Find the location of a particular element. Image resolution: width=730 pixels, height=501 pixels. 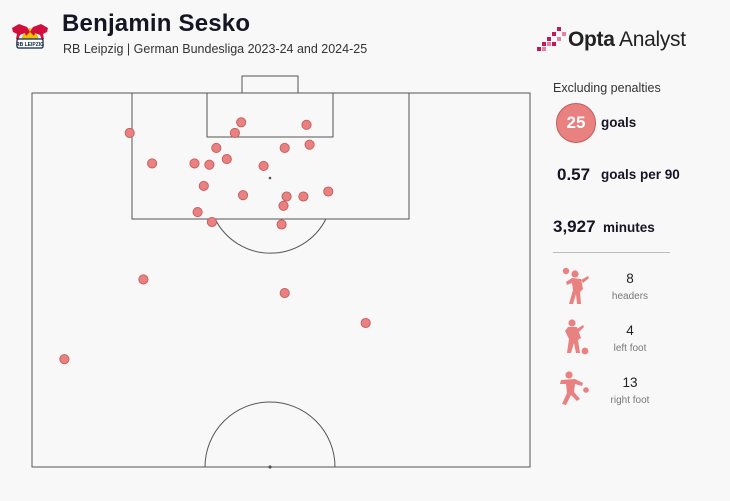

centre-circle is located at coordinates (270, 434).